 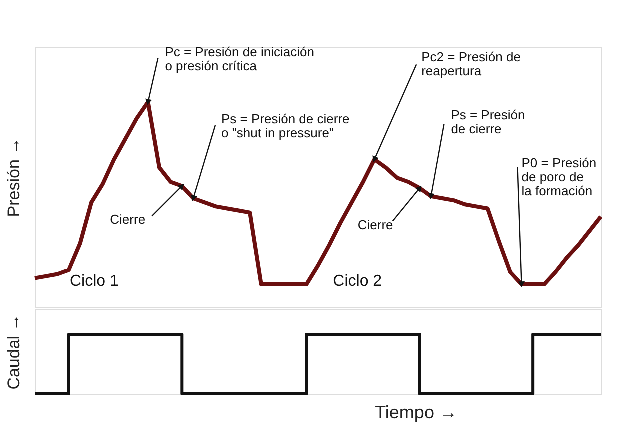 What do you see at coordinates (94, 281) in the screenshot?
I see `annotation: Ciclo 1` at bounding box center [94, 281].